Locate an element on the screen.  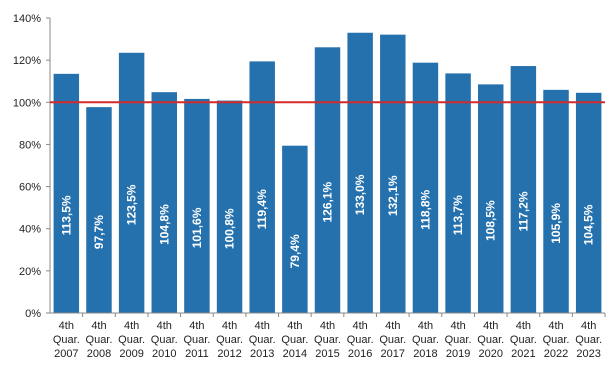
x-tick-label: 2015 is located at coordinates (327, 354).